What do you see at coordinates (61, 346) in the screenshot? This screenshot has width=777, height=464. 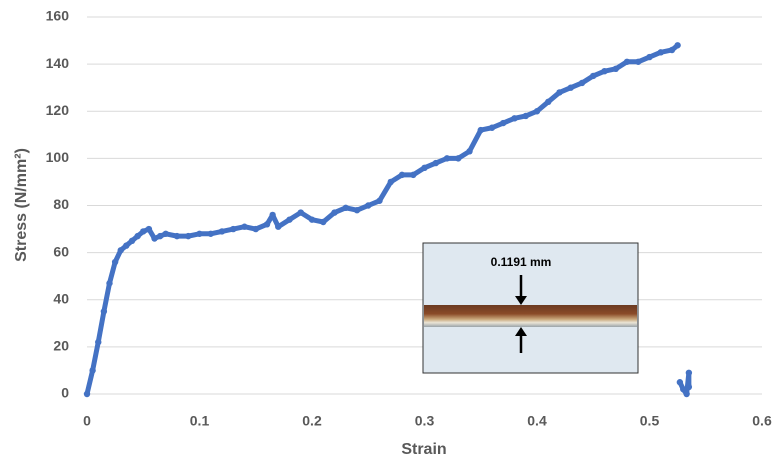 I see `y-tick-label: 20` at bounding box center [61, 346].